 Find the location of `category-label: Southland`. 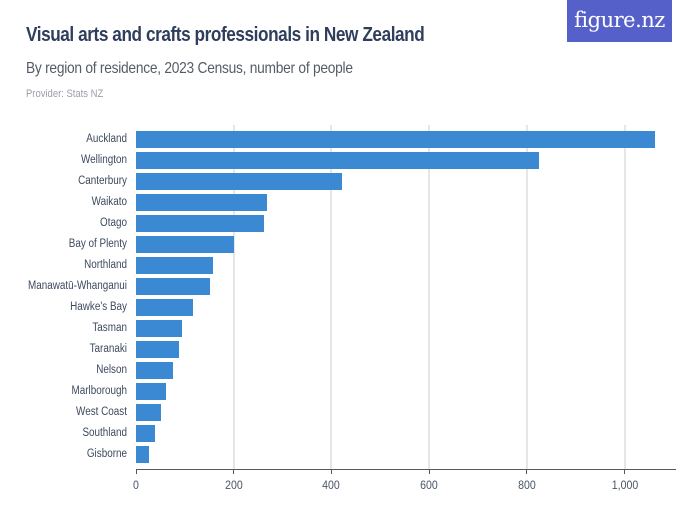

category-label: Southland is located at coordinates (104, 433).